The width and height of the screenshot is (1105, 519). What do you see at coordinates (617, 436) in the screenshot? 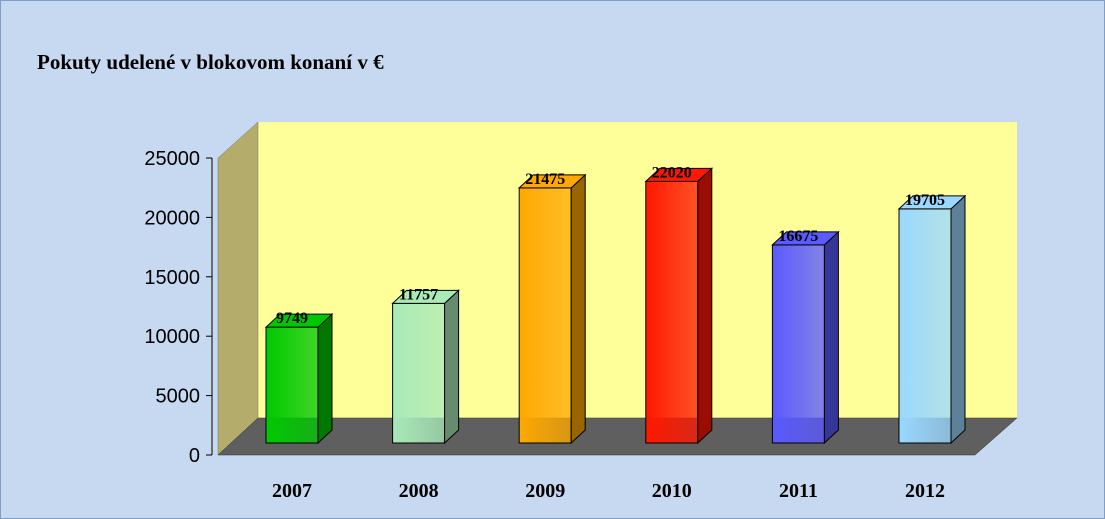
I see `floor` at bounding box center [617, 436].